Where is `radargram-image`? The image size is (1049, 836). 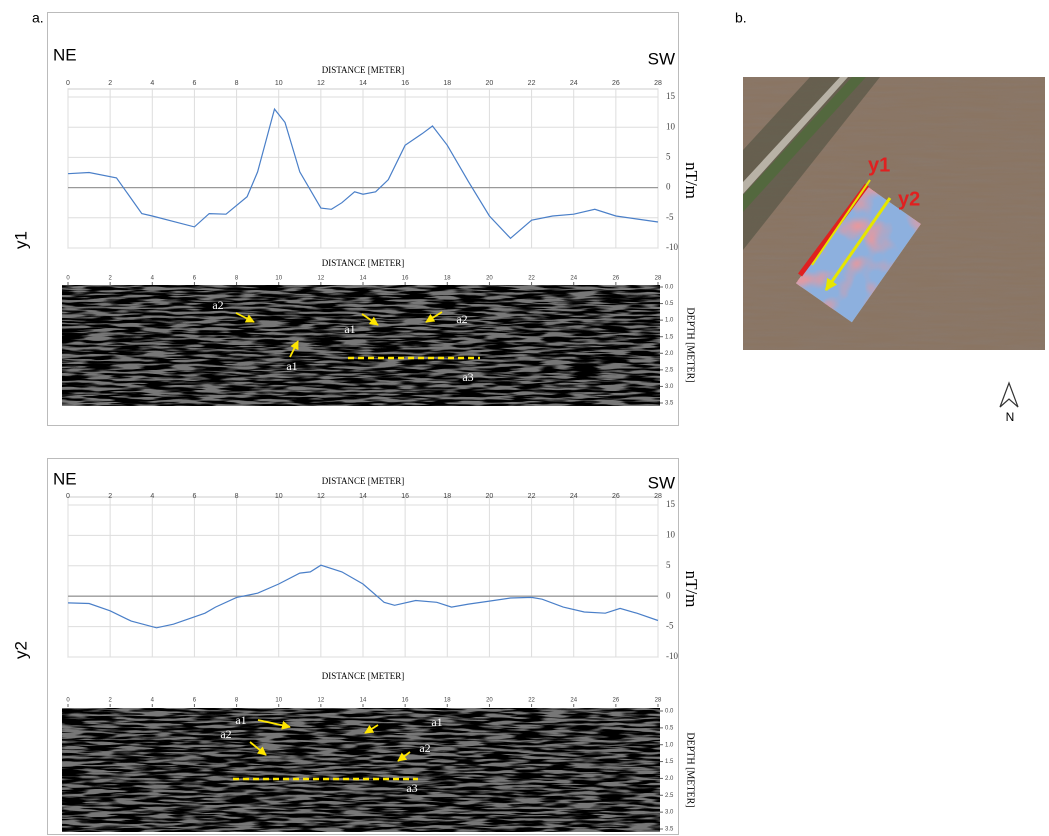
radargram-image is located at coordinates (361, 770).